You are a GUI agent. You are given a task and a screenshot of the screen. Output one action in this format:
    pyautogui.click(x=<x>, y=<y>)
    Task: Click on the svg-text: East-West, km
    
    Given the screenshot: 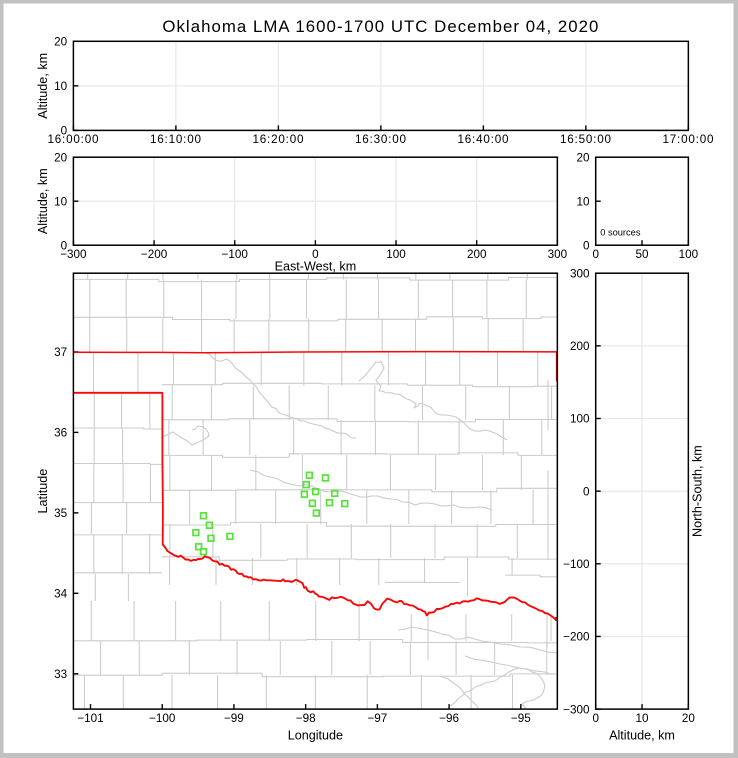 What is the action you would take?
    pyautogui.click(x=316, y=266)
    